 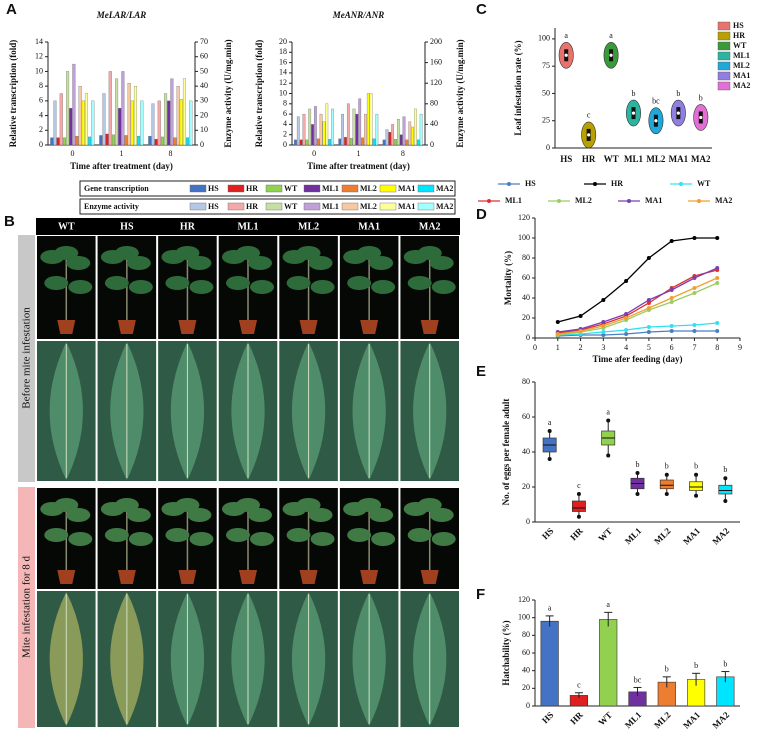 What do you see at coordinates (283, 61) in the screenshot?
I see `y-tick-label: 16` at bounding box center [283, 61].